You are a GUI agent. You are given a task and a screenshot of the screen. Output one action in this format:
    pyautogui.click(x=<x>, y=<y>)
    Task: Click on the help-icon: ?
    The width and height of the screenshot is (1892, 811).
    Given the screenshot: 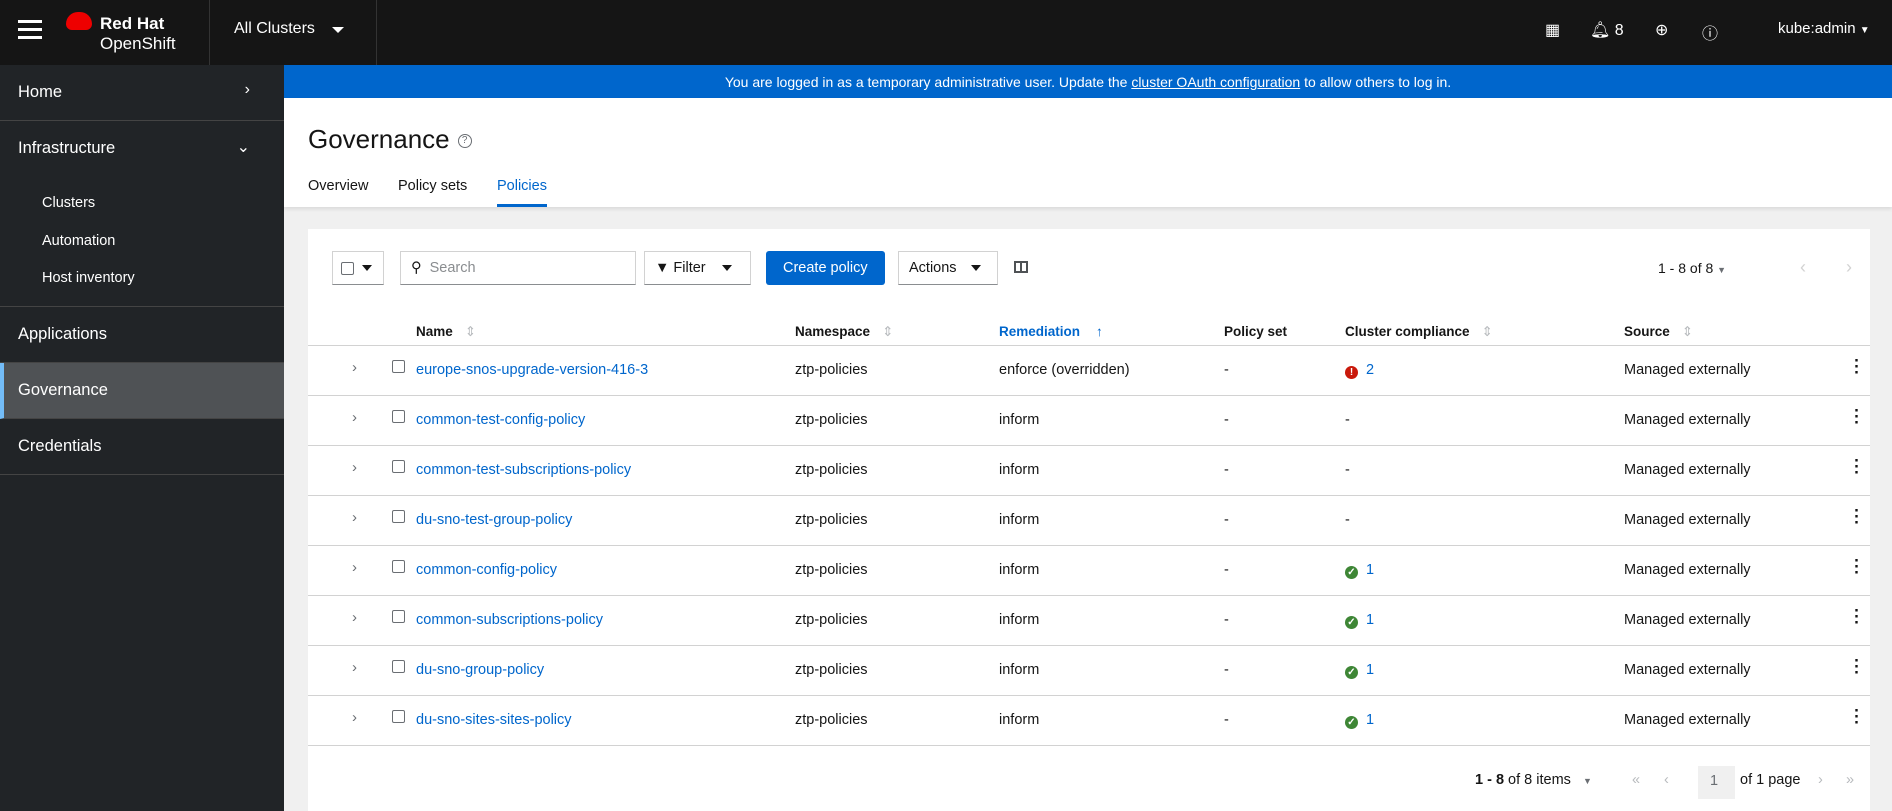 What is the action you would take?
    pyautogui.click(x=464, y=141)
    